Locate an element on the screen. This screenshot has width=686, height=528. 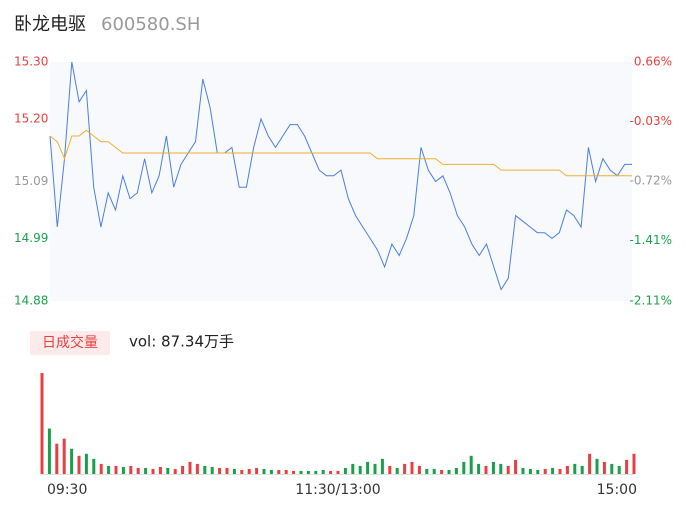
volume-button is located at coordinates (70, 343).